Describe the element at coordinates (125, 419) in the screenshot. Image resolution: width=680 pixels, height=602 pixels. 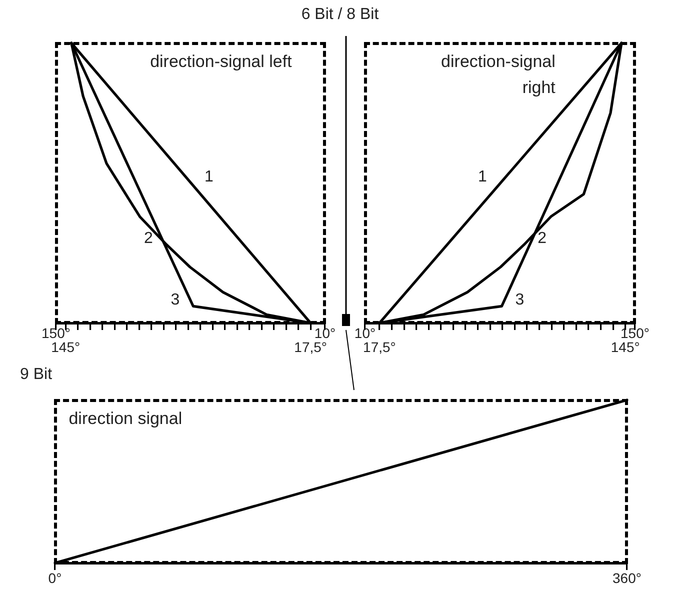
I see `annotation: direction signal` at that location.